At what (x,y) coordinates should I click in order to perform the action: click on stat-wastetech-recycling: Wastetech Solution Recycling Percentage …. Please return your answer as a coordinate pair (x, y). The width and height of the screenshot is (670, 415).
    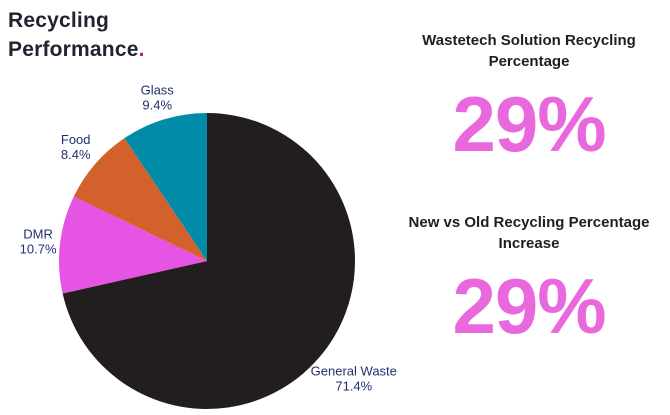
    Looking at the image, I should click on (529, 98).